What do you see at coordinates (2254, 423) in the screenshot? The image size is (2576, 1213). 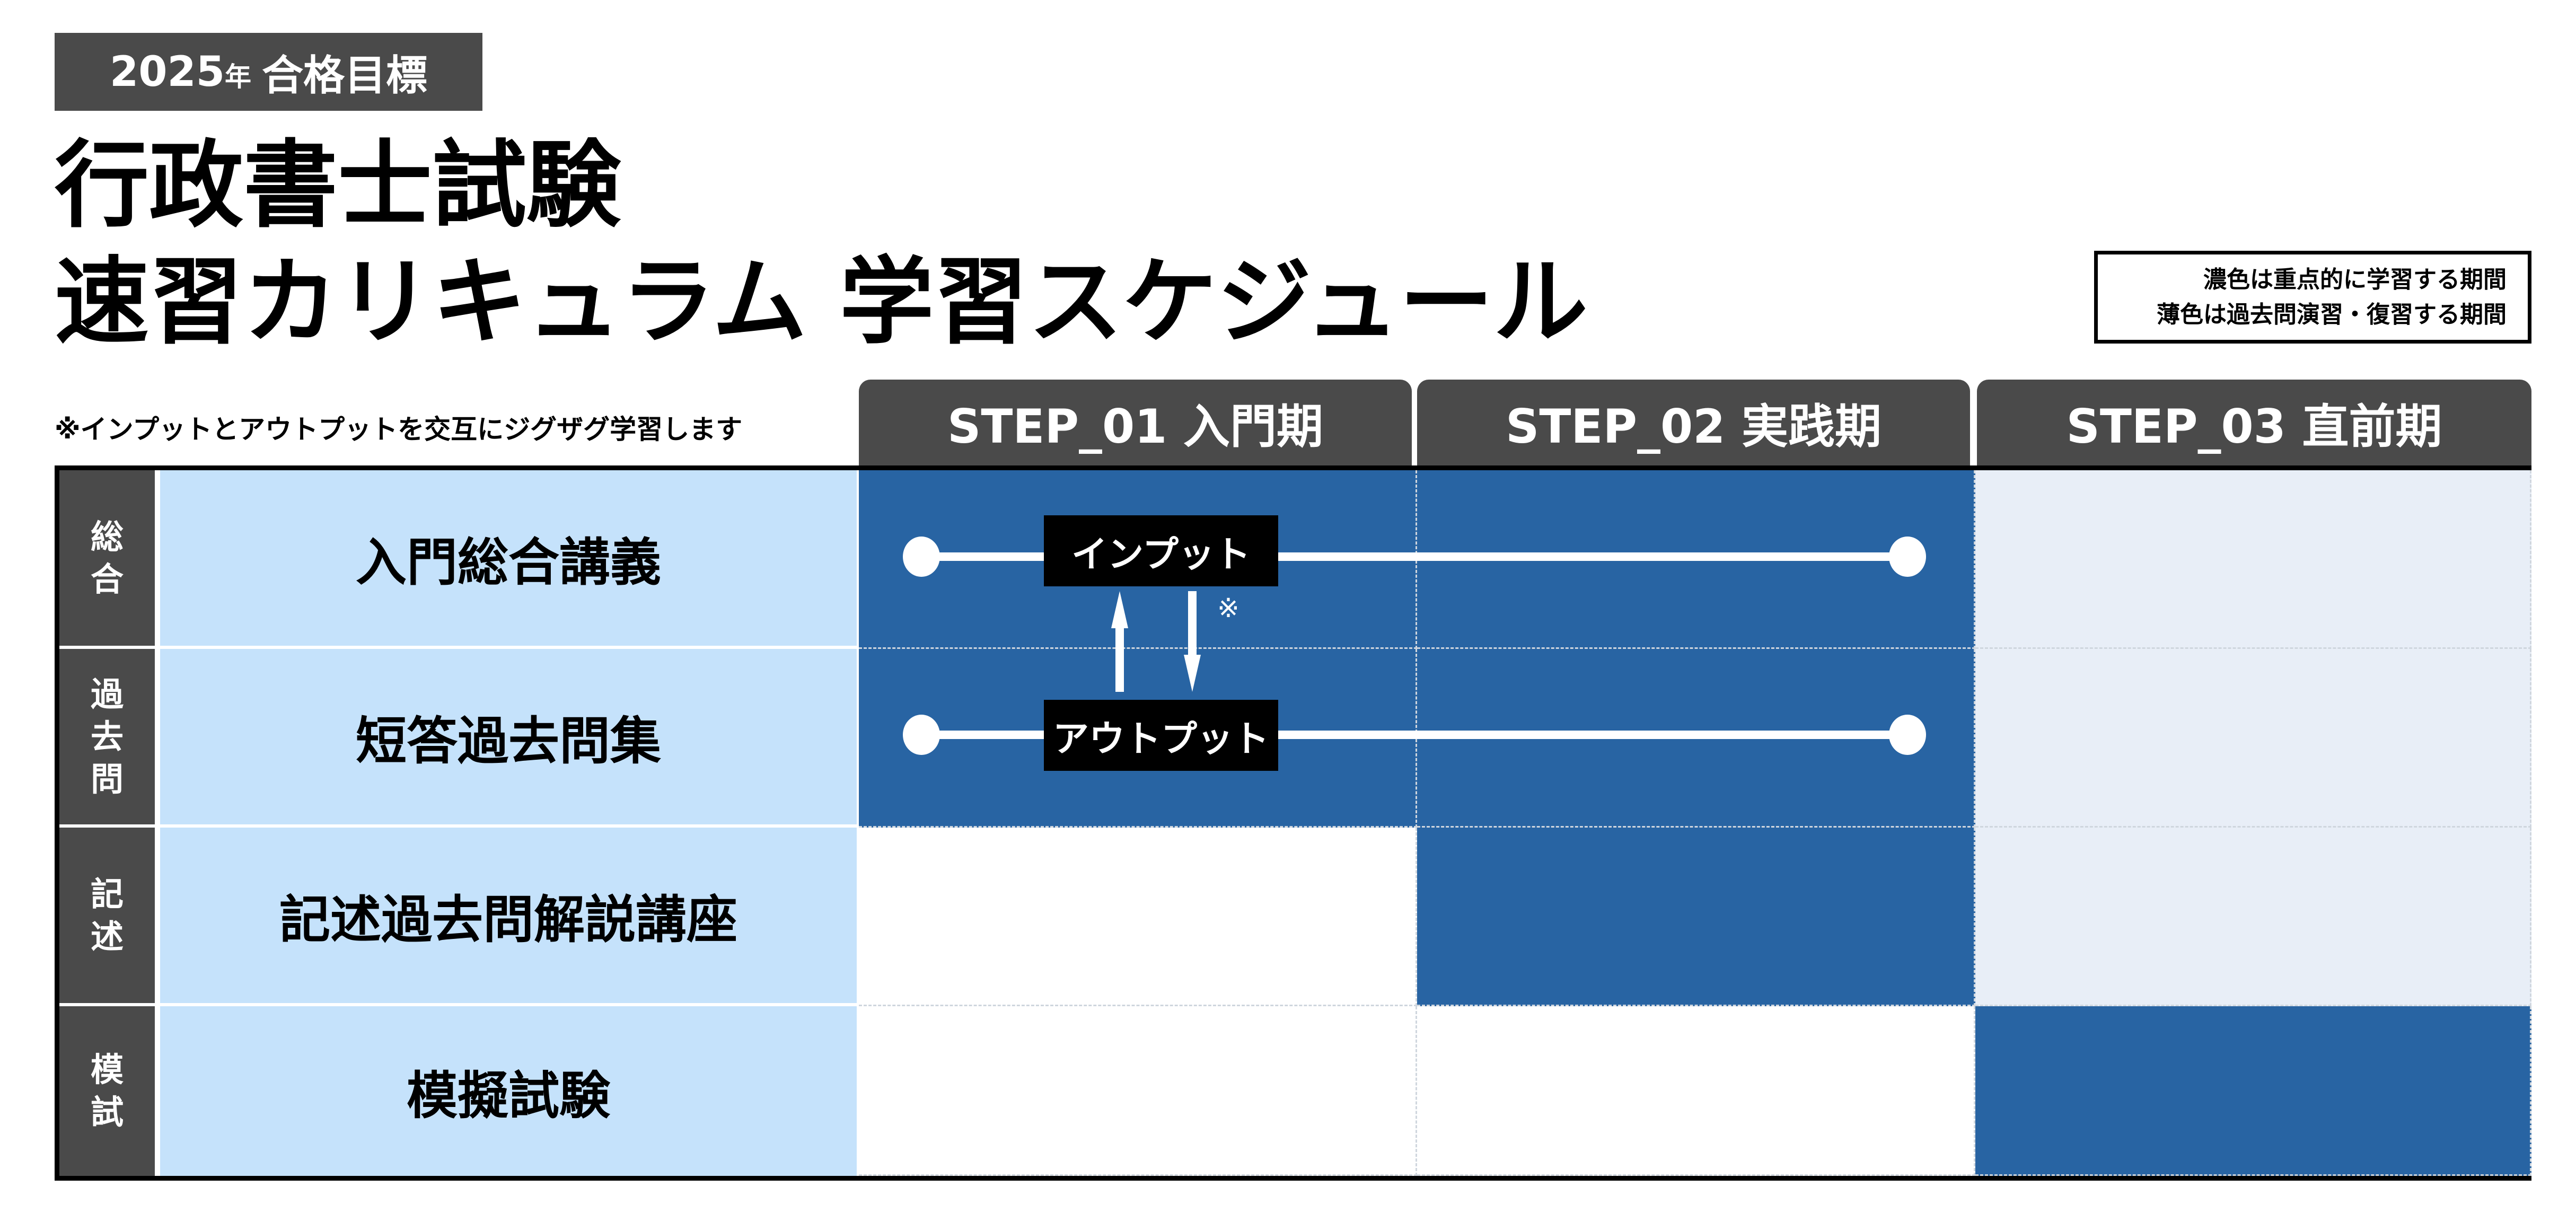 I see `step-header-3: STEP_03 直前期` at bounding box center [2254, 423].